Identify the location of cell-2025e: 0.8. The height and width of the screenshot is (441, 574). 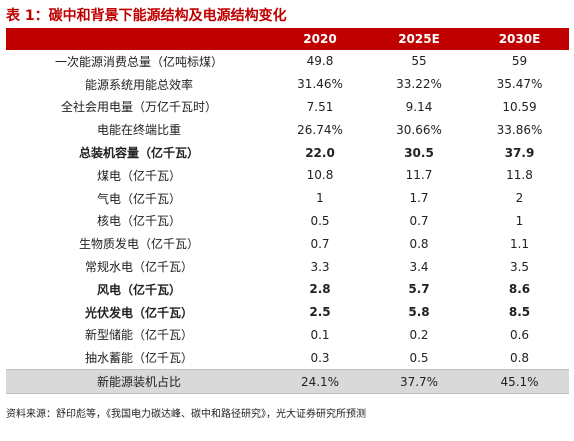
(419, 243).